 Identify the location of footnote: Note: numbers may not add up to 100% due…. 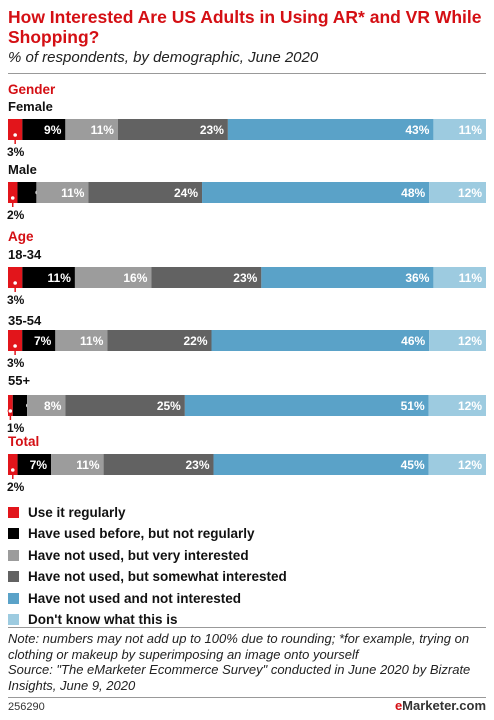
(247, 662).